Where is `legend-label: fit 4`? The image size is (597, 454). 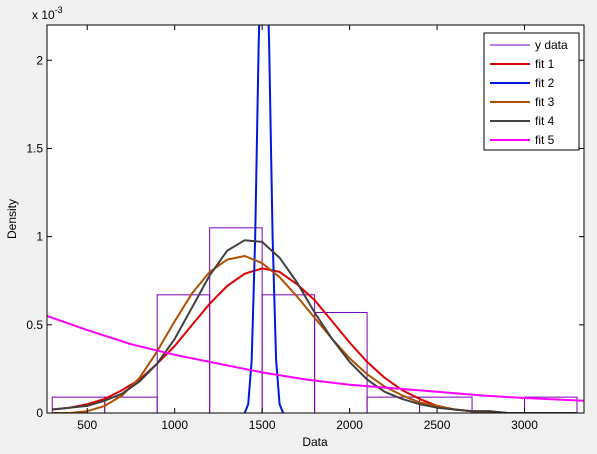 legend-label: fit 4 is located at coordinates (545, 121).